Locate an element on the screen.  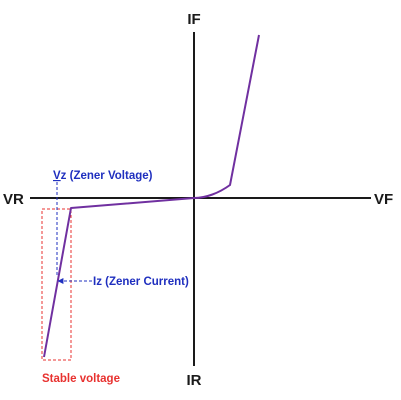
zener-voltage-label: Vz (Zener Voltage) is located at coordinates (103, 176).